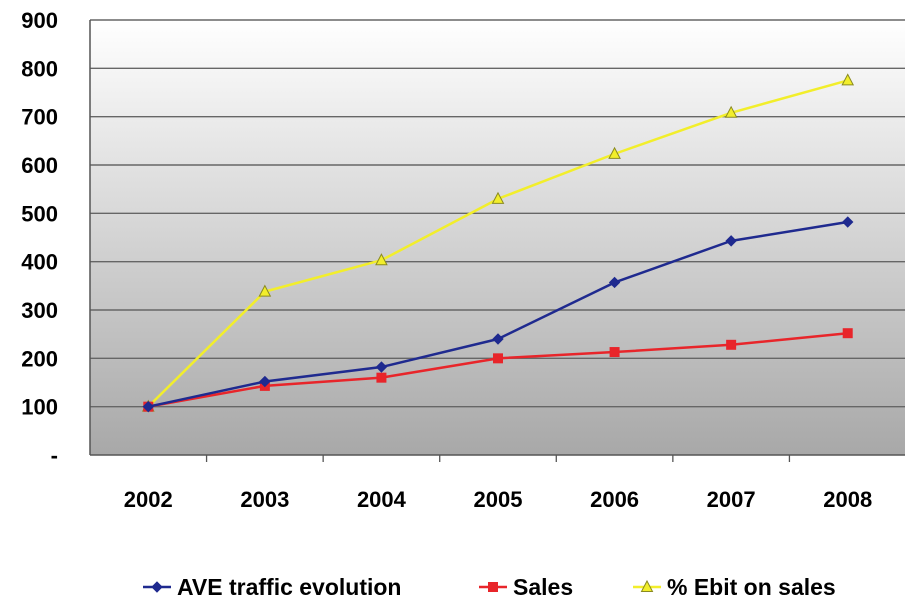 This screenshot has height=604, width=905. I want to click on y-axis-tick-labels: - 100 200 300 400 500 600 700 800 900, so click(39, 238).